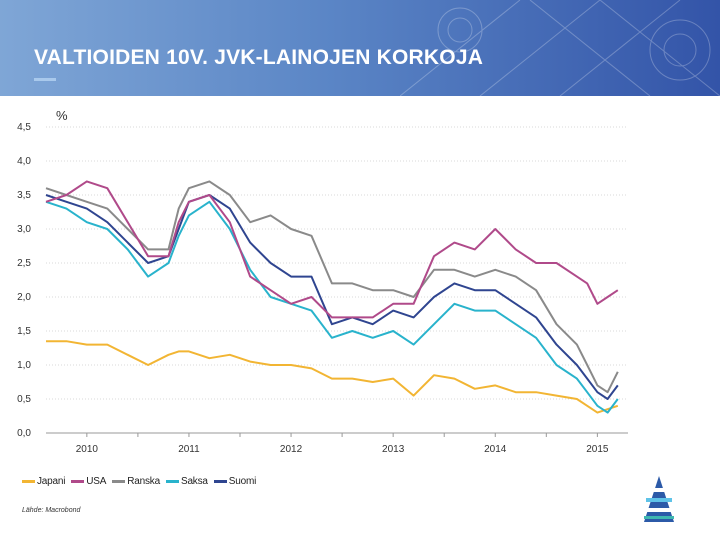  I want to click on page-title: VALTIOIDEN 10V. JVK-LAINOJEN KORKOJA, so click(259, 57).